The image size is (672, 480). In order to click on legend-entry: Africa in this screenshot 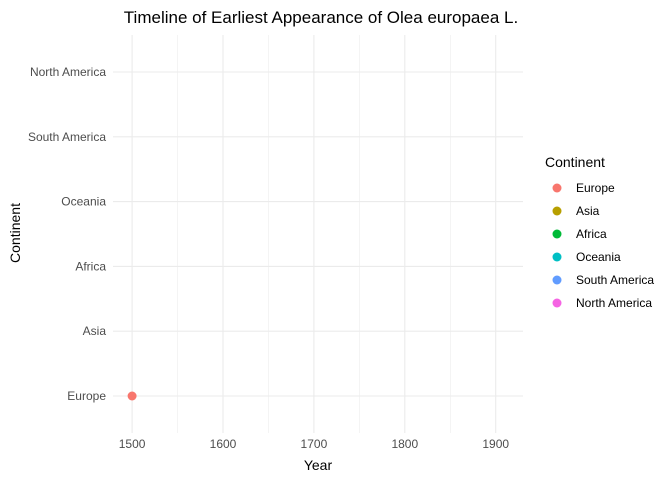, I will do `click(579, 234)`.